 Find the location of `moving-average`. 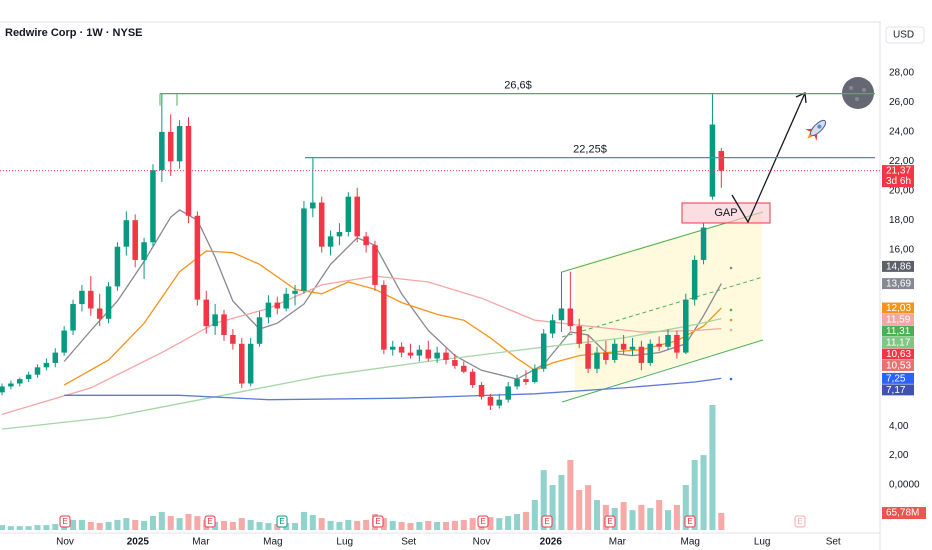

moving-average is located at coordinates (393, 389).